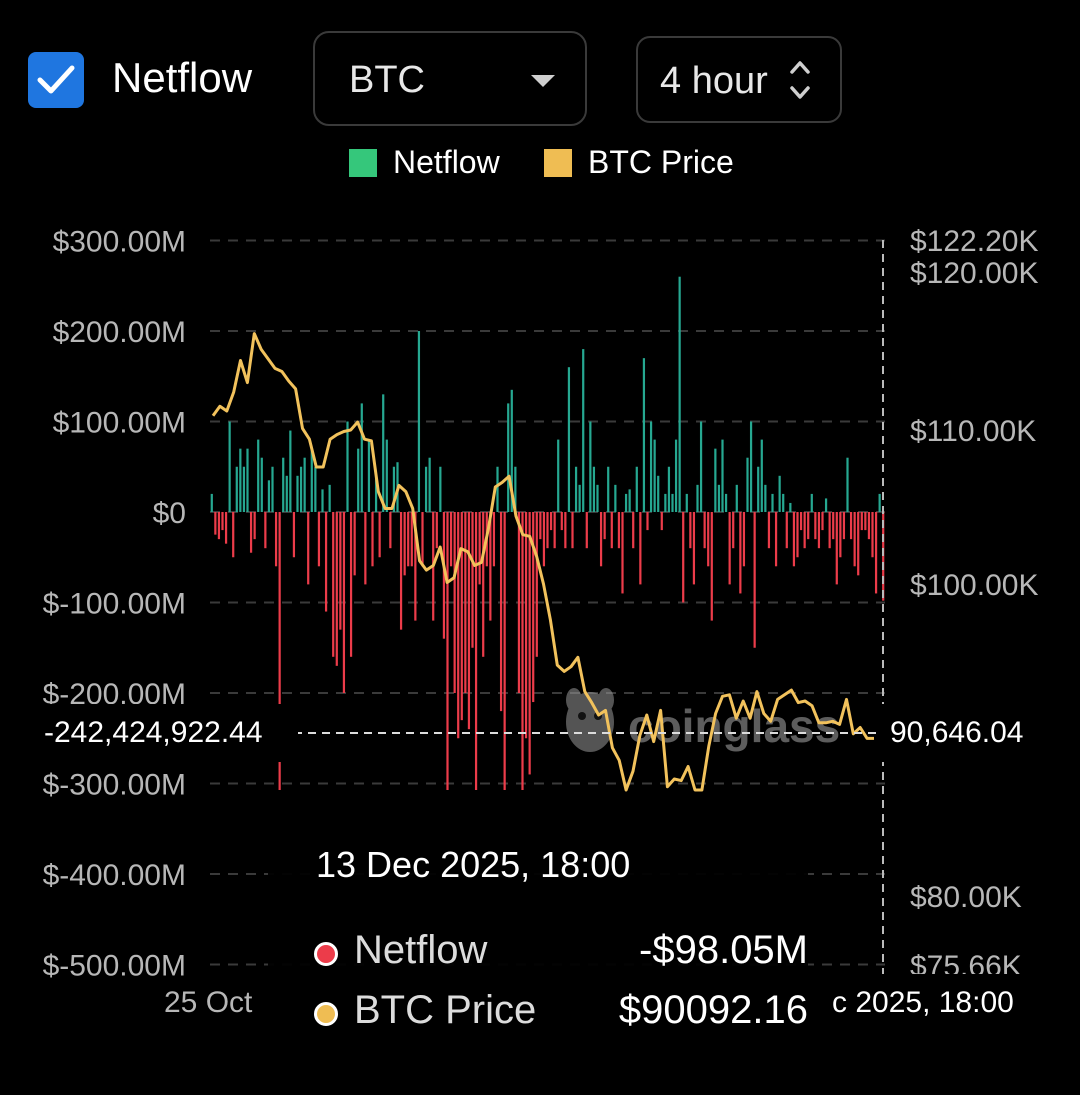 This screenshot has width=1080, height=1095. Describe the element at coordinates (114, 785) in the screenshot. I see `left-tick-label: $-300.00M` at that location.